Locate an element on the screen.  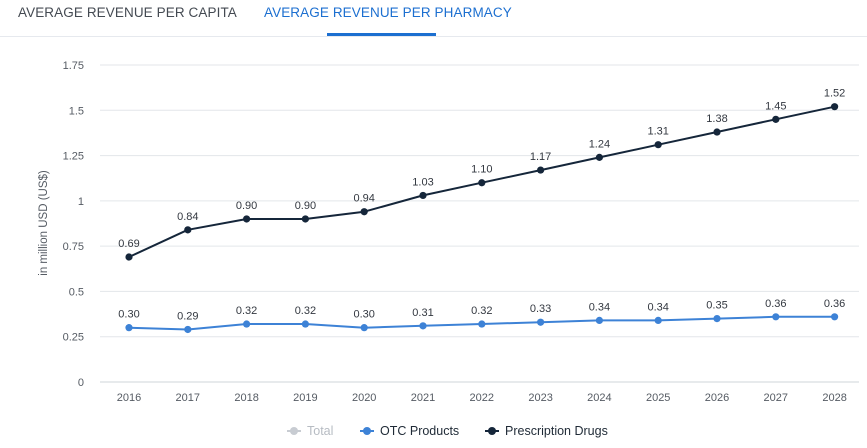
legend-item-total: Total is located at coordinates (310, 431).